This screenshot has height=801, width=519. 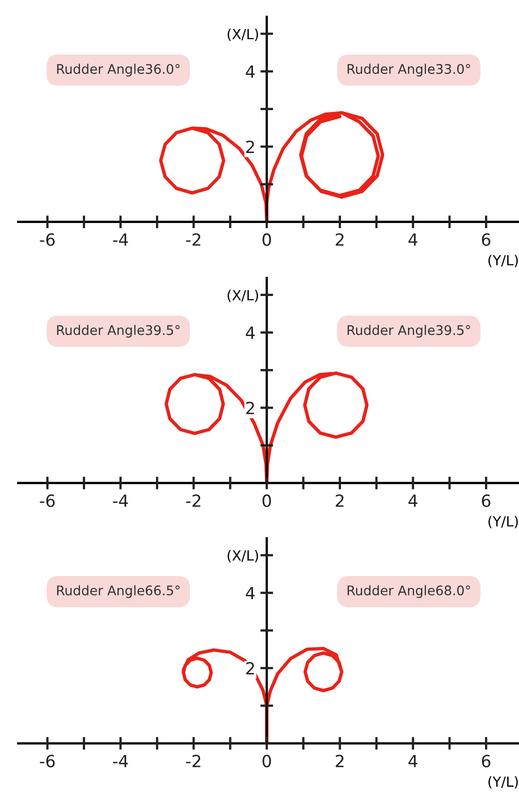 What do you see at coordinates (118, 591) in the screenshot?
I see `annotation: Rudder Angle66.5°` at bounding box center [118, 591].